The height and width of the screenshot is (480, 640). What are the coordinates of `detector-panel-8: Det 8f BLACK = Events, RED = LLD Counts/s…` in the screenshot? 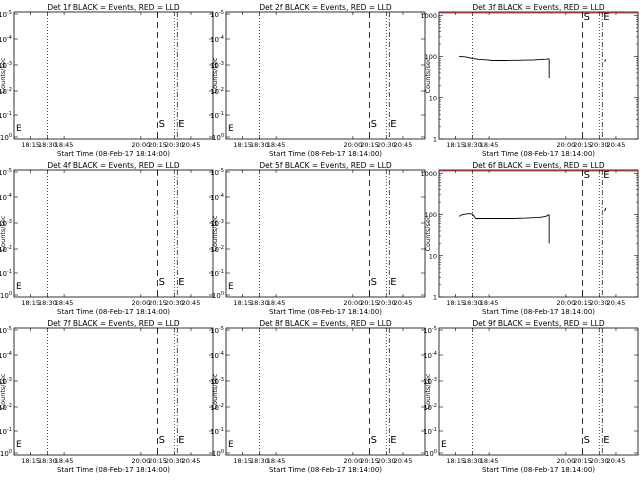 It's located at (318, 396).